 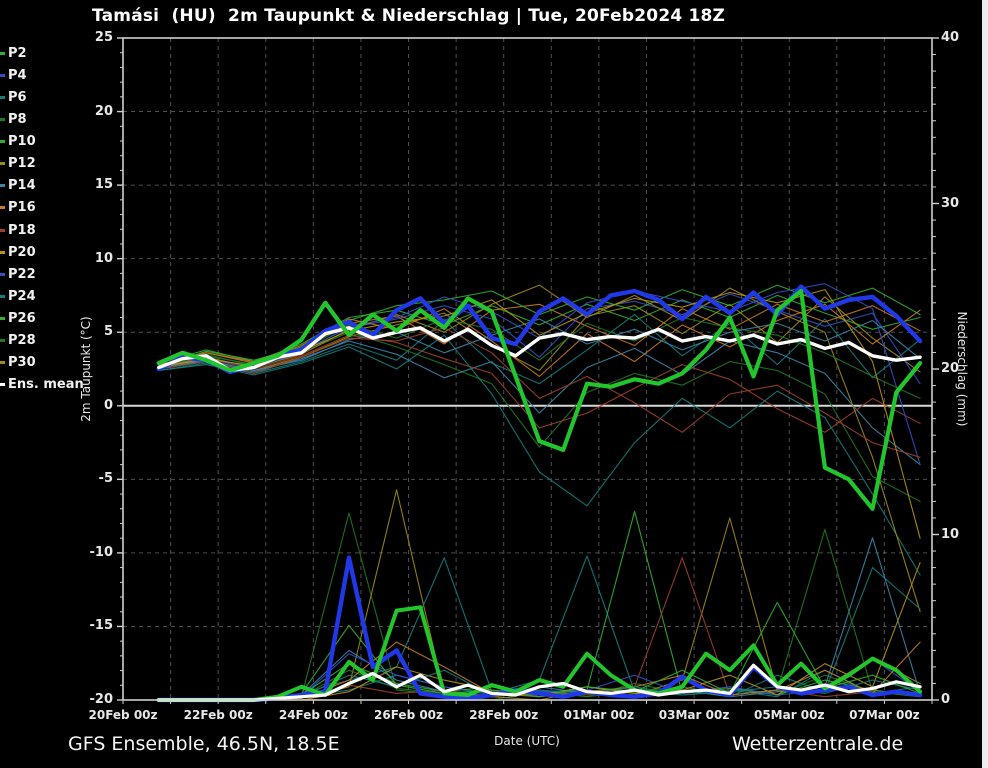 What do you see at coordinates (17, 53) in the screenshot?
I see `legend-label: P2` at bounding box center [17, 53].